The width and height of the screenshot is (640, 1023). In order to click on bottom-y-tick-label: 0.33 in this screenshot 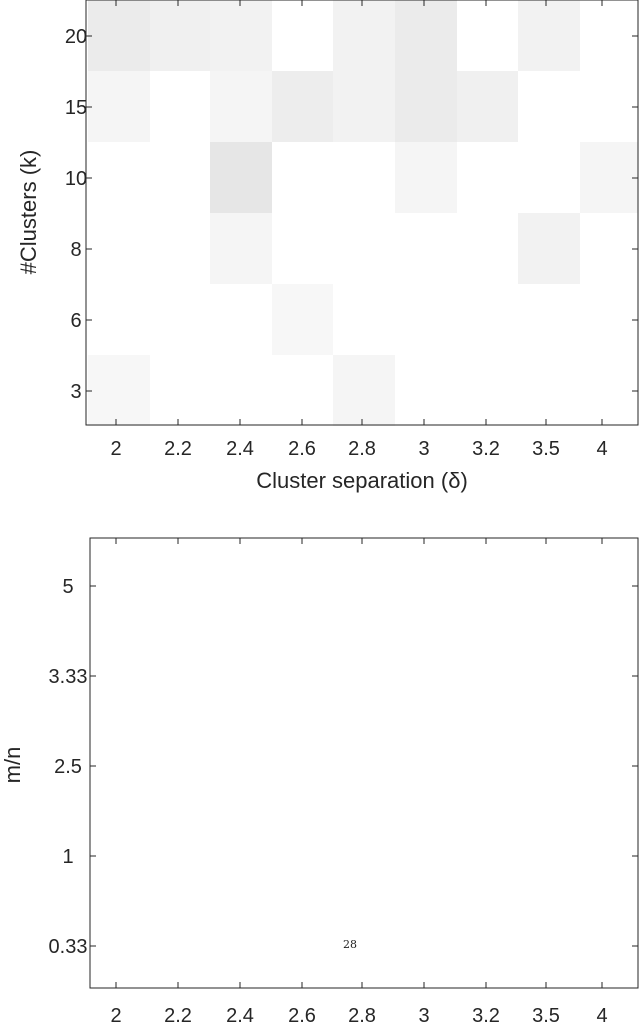, I will do `click(68, 947)`.